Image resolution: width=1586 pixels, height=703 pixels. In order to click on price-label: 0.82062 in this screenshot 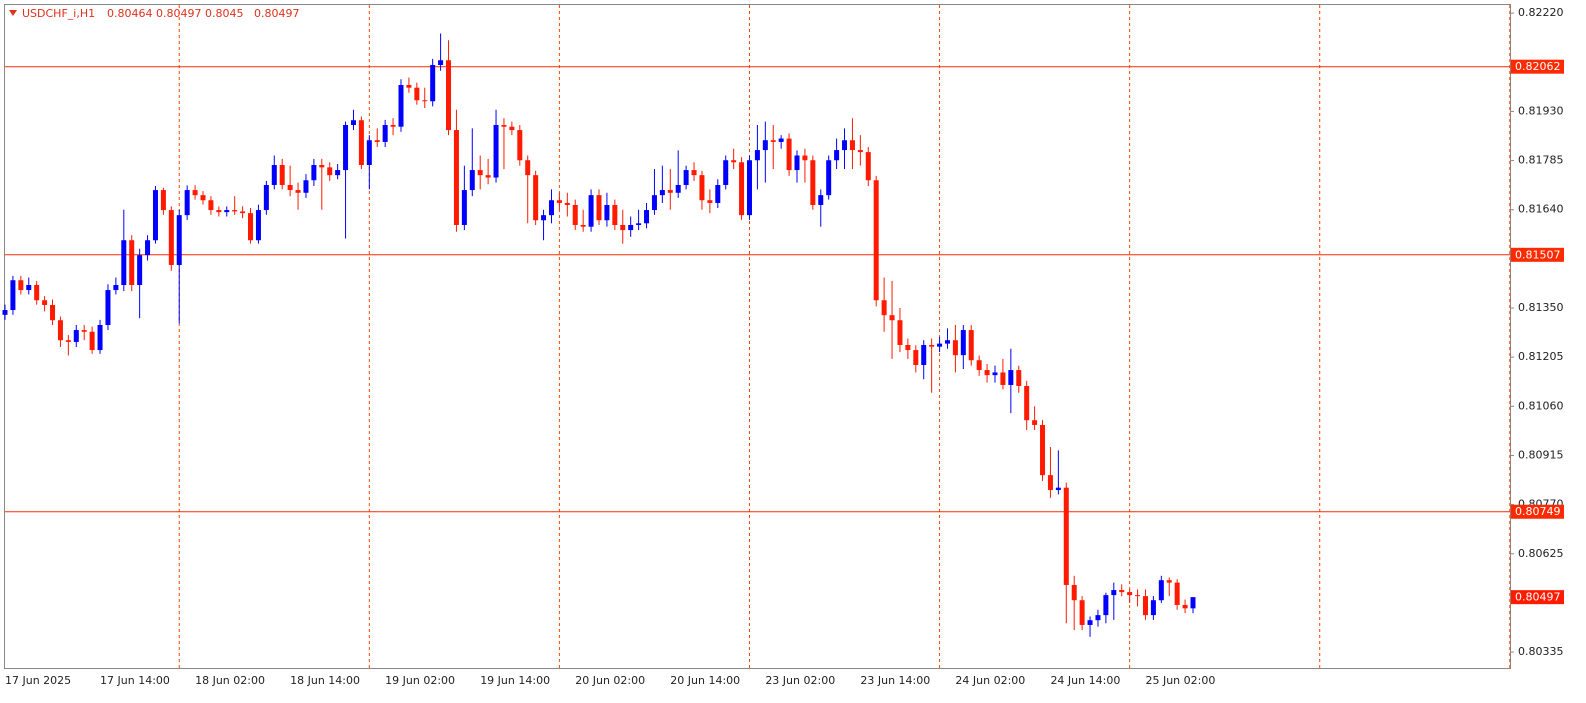, I will do `click(1538, 66)`.